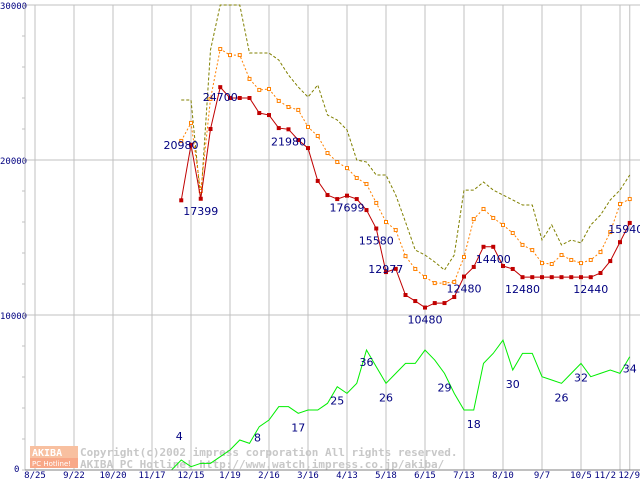  What do you see at coordinates (445, 387) in the screenshot?
I see `data-label-shops: 29` at bounding box center [445, 387].